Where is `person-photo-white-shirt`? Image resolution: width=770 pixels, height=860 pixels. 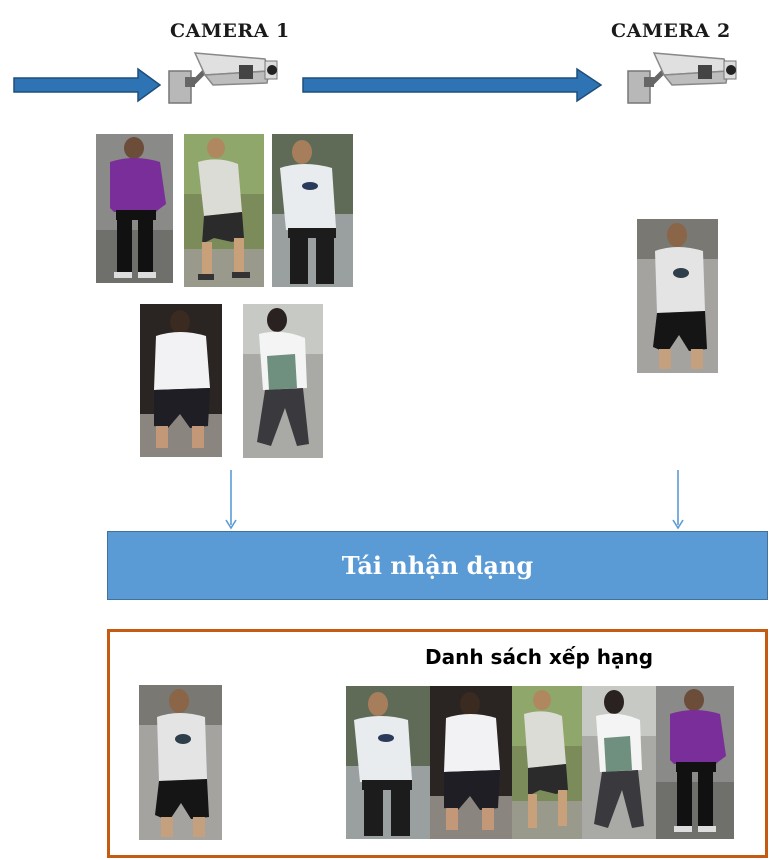
person-photo-white-shirt is located at coordinates (312, 210).